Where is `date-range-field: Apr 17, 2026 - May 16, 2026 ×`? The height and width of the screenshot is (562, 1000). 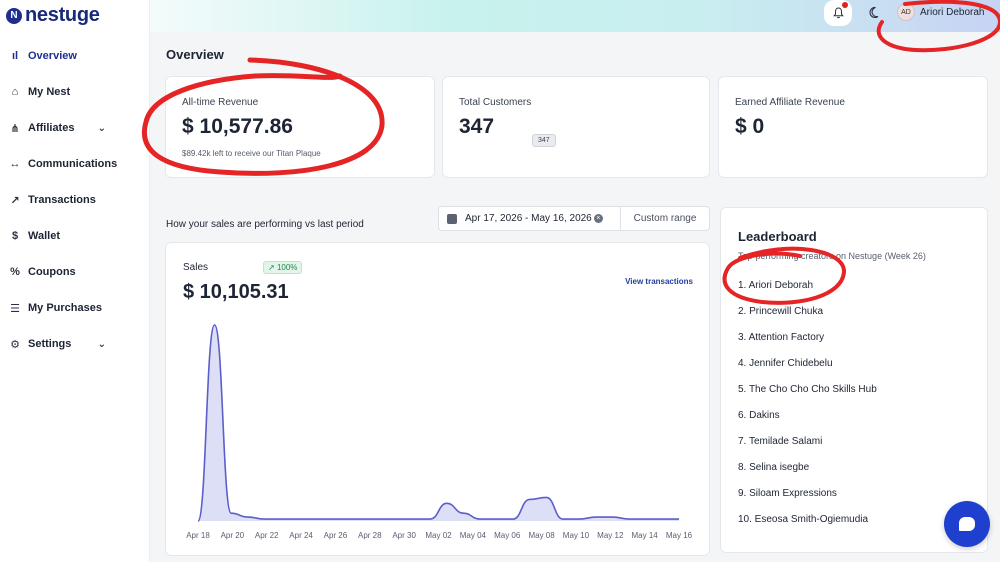
date-range-field: Apr 17, 2026 - May 16, 2026 × is located at coordinates (530, 218).